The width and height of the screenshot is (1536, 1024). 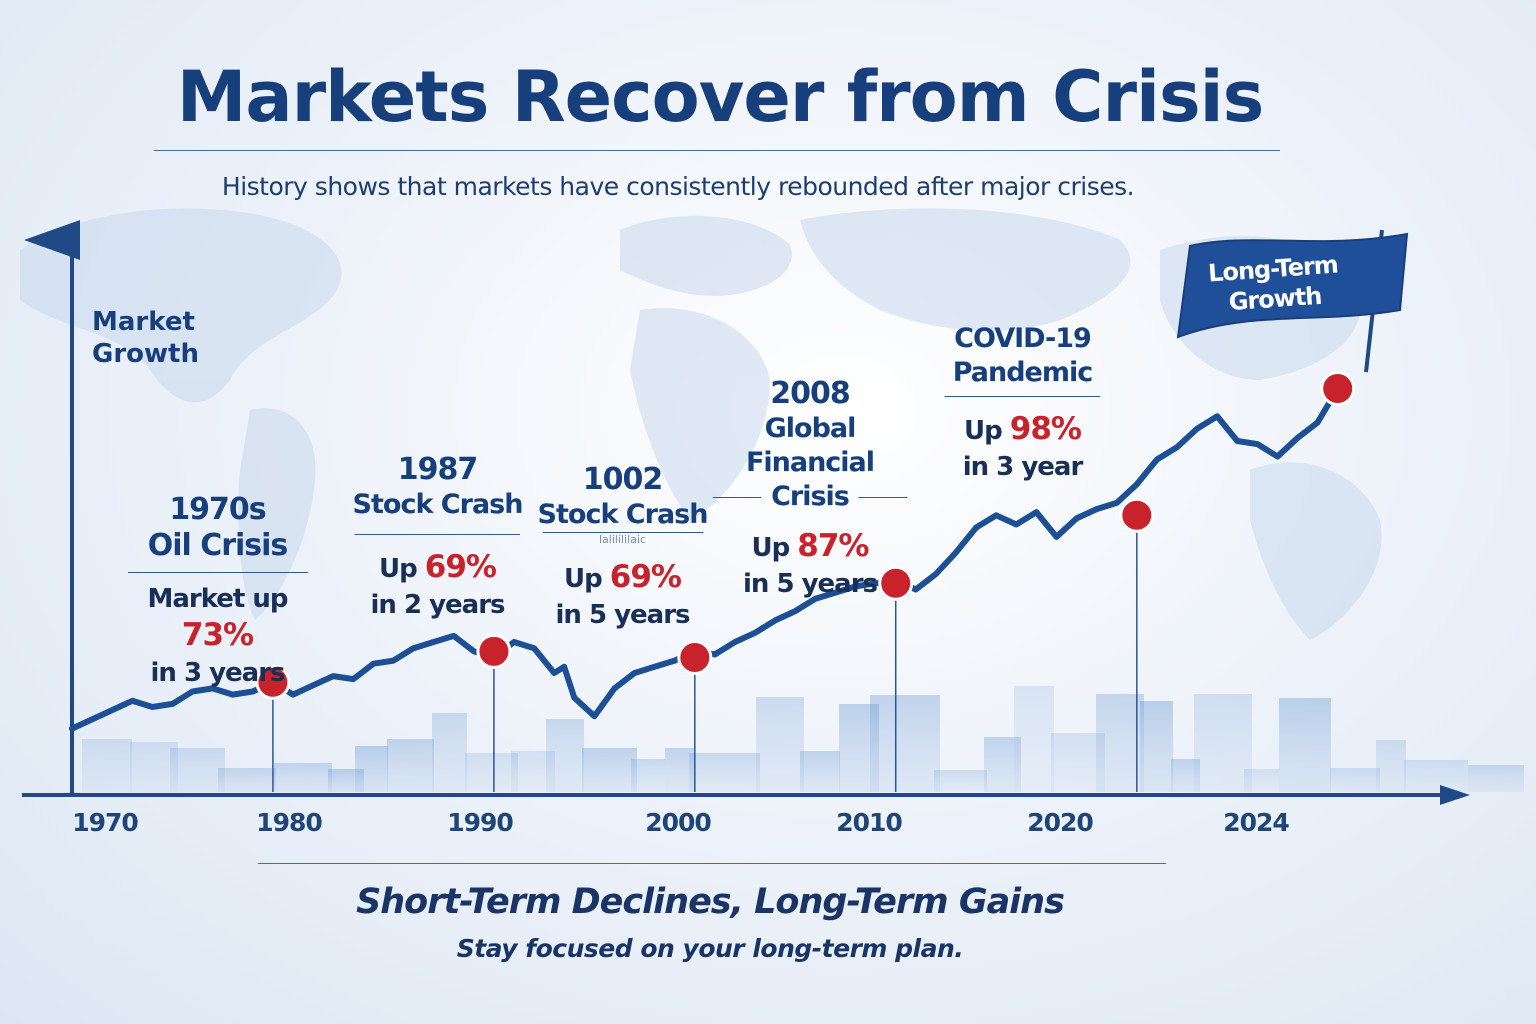 What do you see at coordinates (810, 393) in the screenshot?
I see `annotation-title: 2008` at bounding box center [810, 393].